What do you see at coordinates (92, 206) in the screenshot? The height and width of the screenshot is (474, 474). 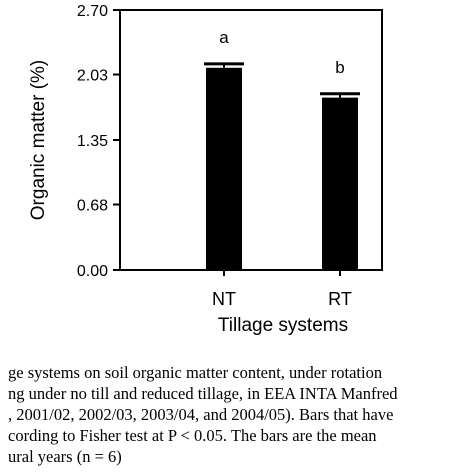 I see `y-tick-label: 0.68` at bounding box center [92, 206].